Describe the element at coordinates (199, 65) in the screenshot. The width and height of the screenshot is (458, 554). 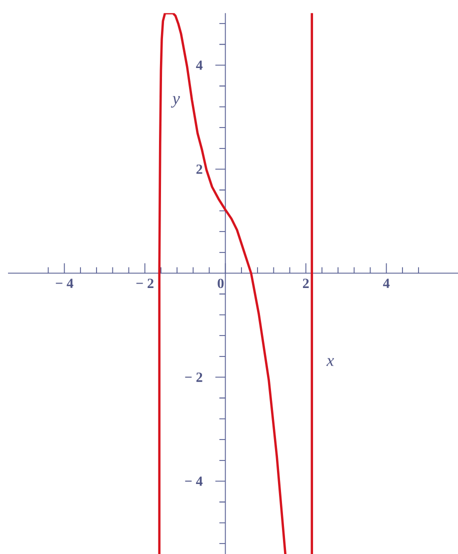
I see `y-tick-label: 4` at that location.